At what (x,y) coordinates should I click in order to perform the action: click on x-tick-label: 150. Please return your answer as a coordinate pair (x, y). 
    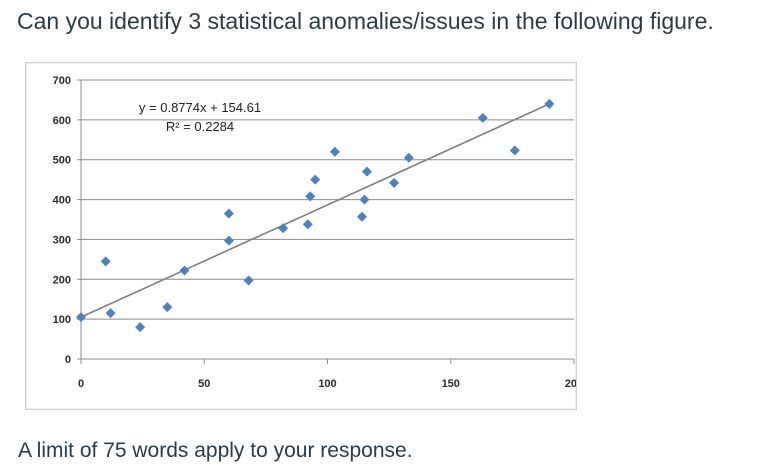
    Looking at the image, I should click on (451, 384).